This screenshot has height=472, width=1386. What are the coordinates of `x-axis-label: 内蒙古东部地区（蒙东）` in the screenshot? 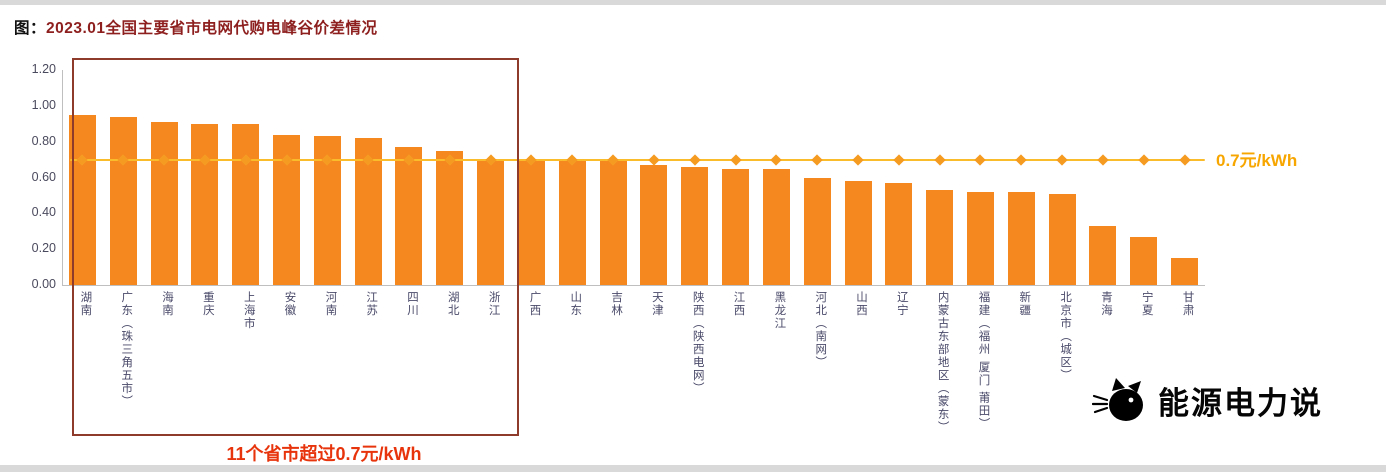 It's located at (942, 362).